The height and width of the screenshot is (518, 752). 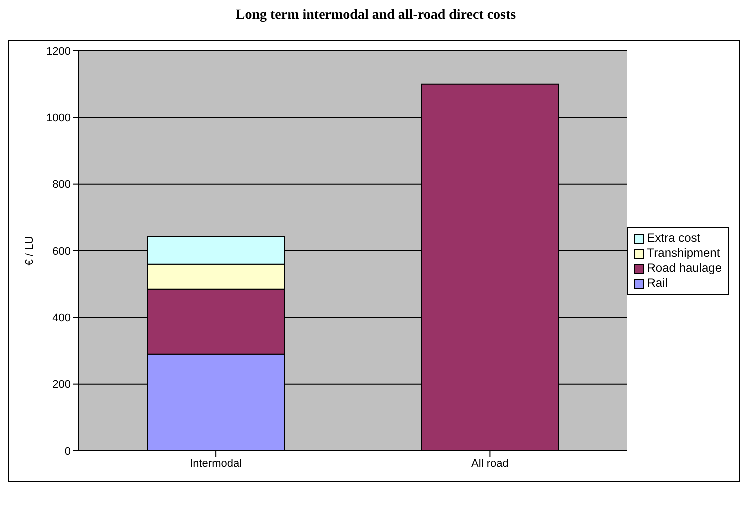 I want to click on y-tick-label: 400, so click(x=61, y=318).